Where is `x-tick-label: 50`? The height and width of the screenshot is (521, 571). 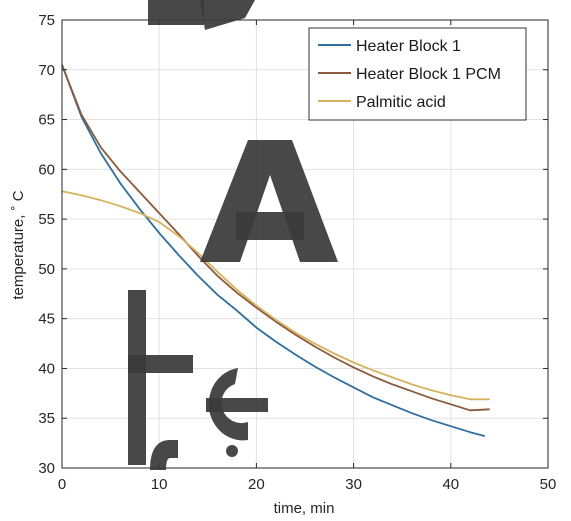 x-tick-label: 50 is located at coordinates (548, 484).